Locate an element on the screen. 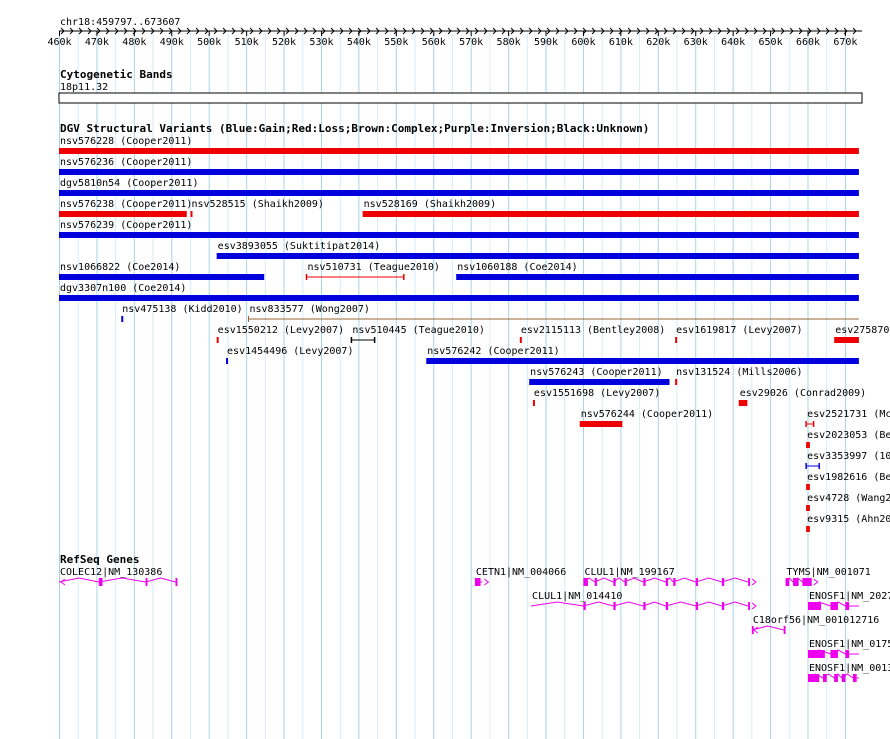  dgv-variant: nsv576236 (Cooper2011) is located at coordinates (459, 166).